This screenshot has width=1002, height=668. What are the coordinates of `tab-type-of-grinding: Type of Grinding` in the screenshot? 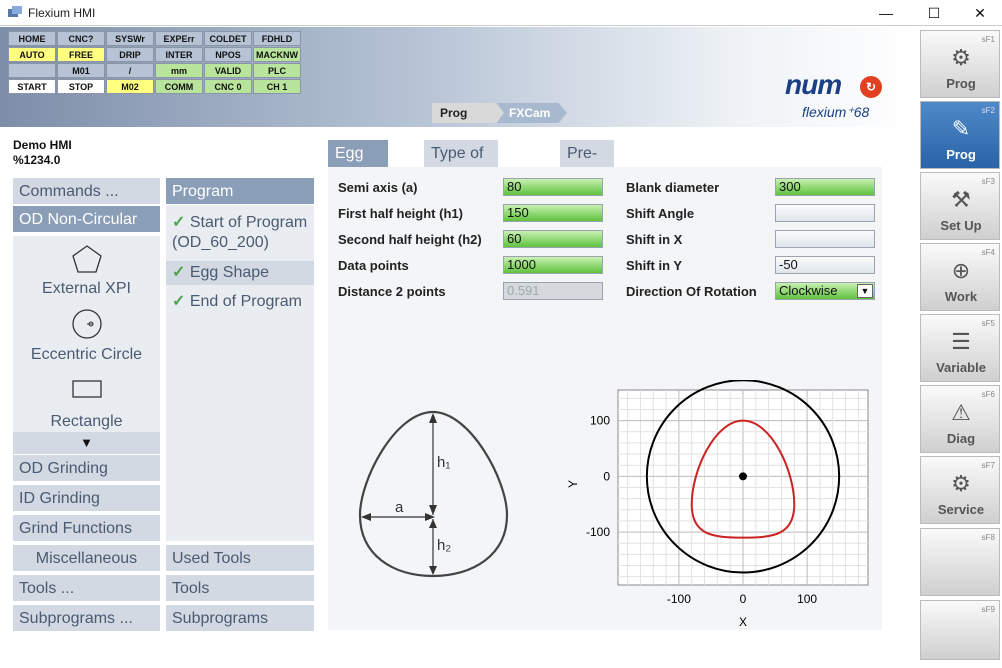 It's located at (461, 164).